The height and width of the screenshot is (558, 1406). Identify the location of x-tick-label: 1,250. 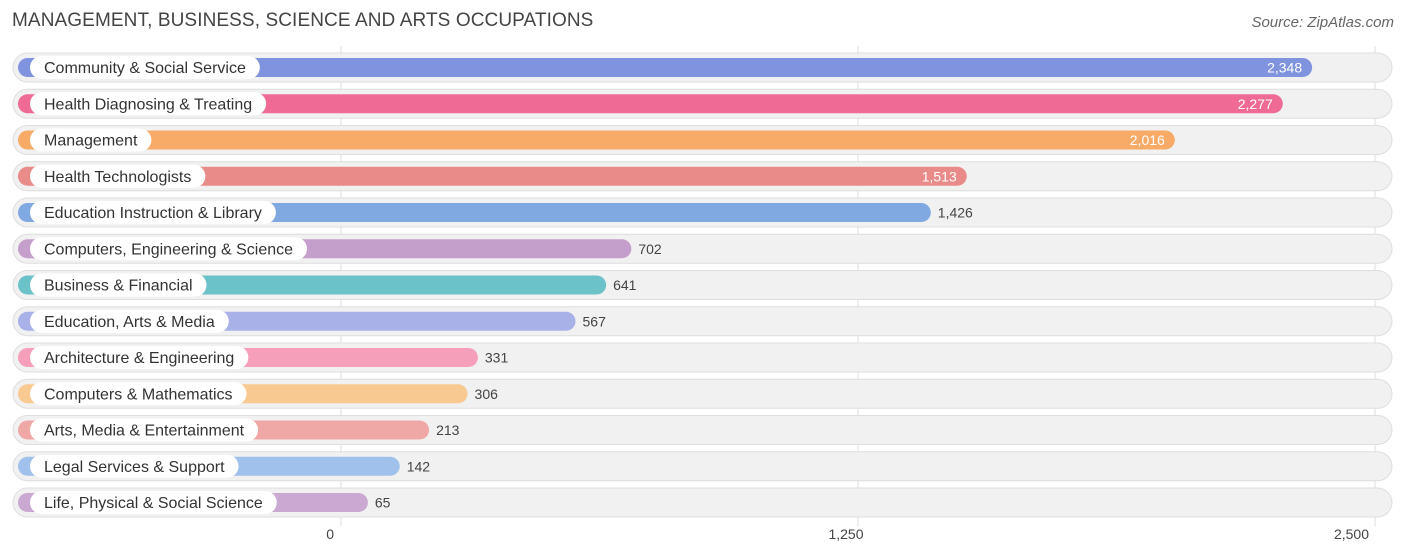
(845, 534).